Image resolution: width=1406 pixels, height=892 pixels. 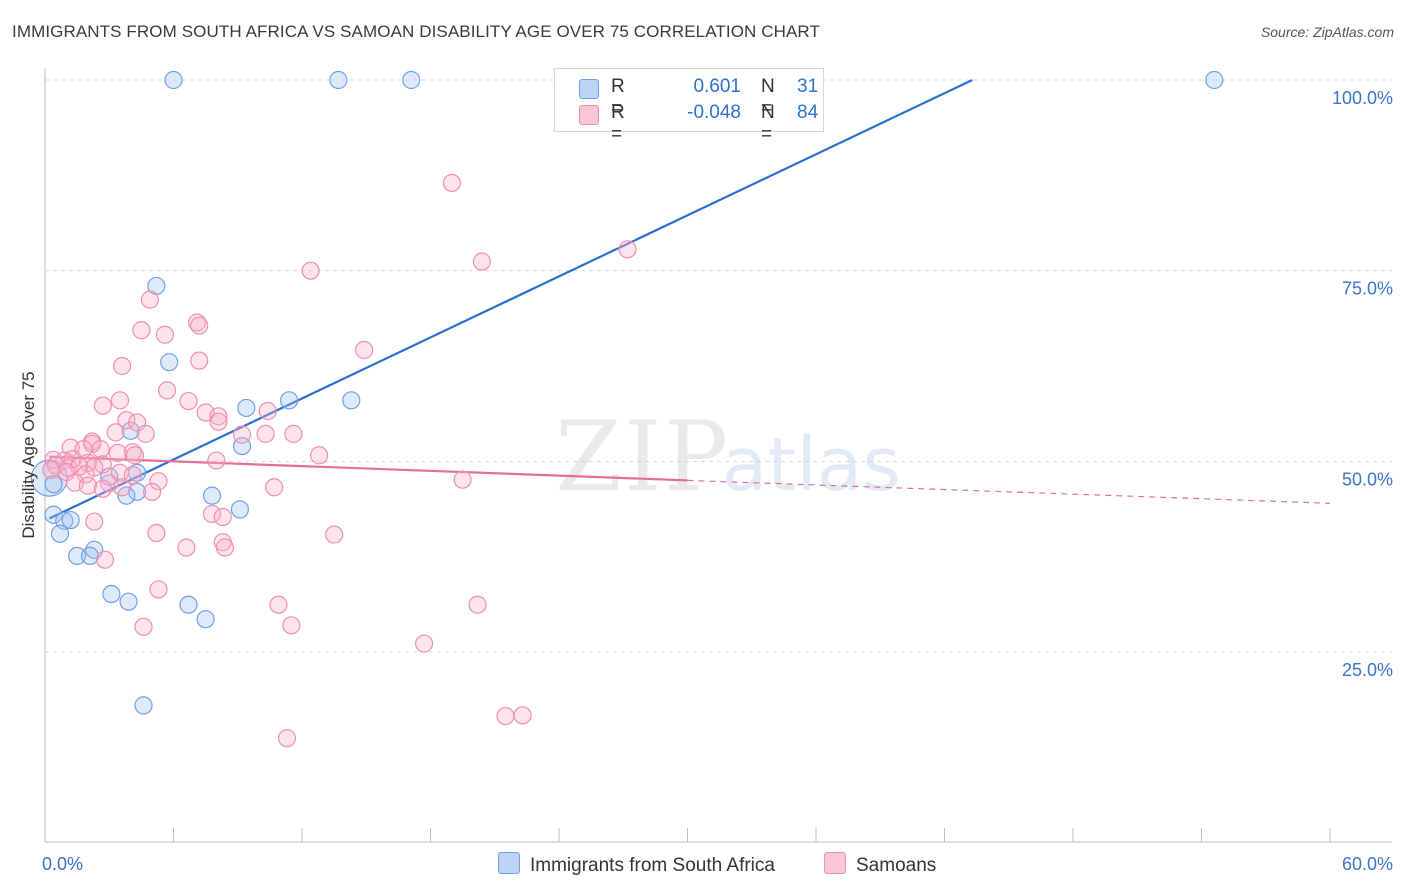 What do you see at coordinates (808, 112) in the screenshot?
I see `legend-n-value: 84` at bounding box center [808, 112].